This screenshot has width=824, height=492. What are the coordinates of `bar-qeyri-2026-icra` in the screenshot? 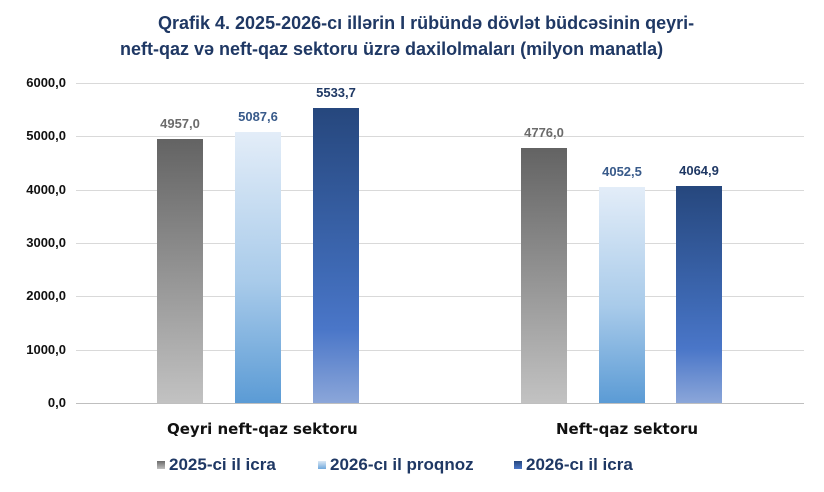 It's located at (336, 255).